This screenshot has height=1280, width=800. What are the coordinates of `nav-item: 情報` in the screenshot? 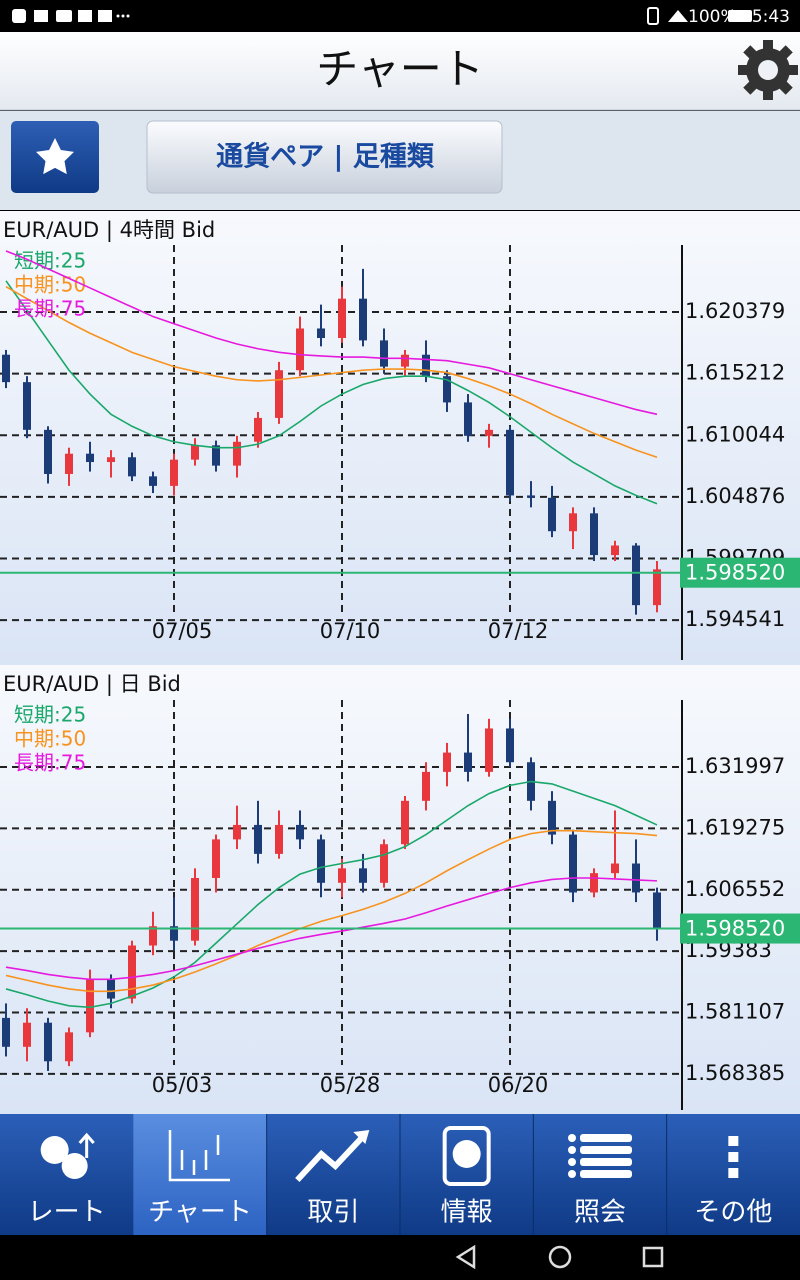 It's located at (446, 1174).